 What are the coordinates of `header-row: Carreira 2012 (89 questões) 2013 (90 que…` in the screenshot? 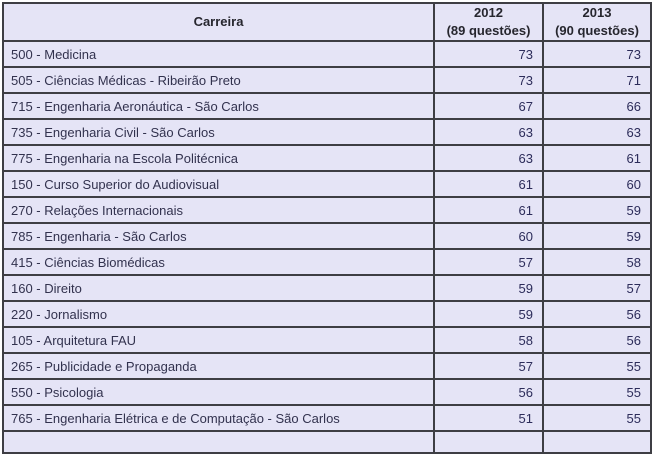 It's located at (327, 22).